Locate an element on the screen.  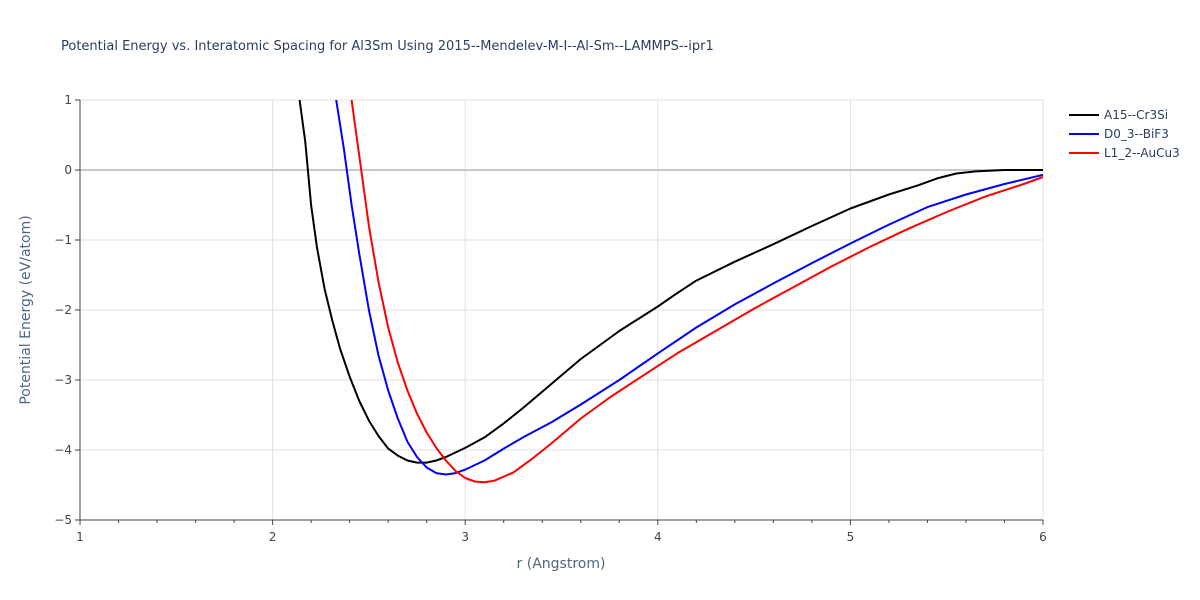
y-tick-label-4: −3 is located at coordinates (63, 380).